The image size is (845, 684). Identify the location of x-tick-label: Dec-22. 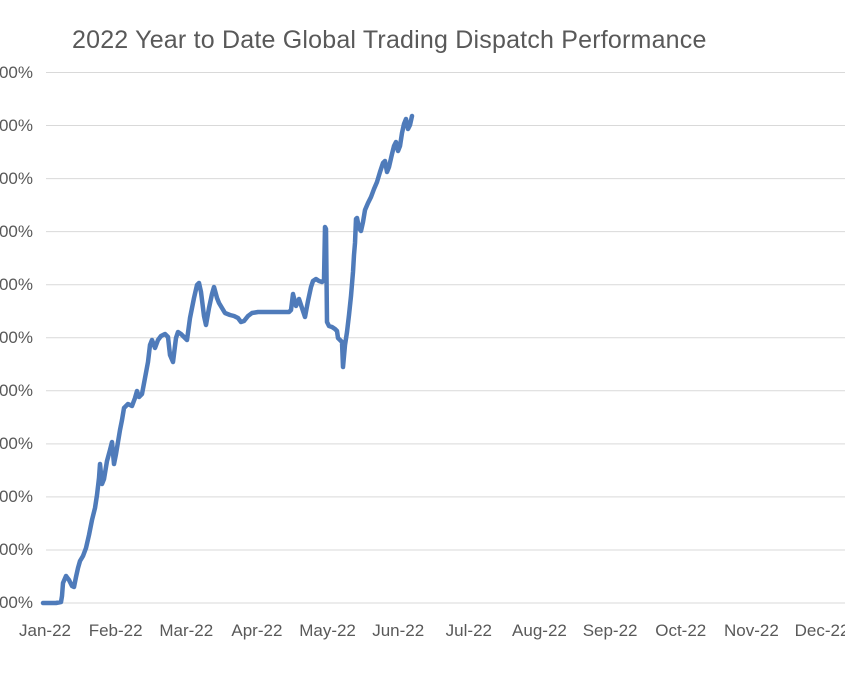
(819, 630).